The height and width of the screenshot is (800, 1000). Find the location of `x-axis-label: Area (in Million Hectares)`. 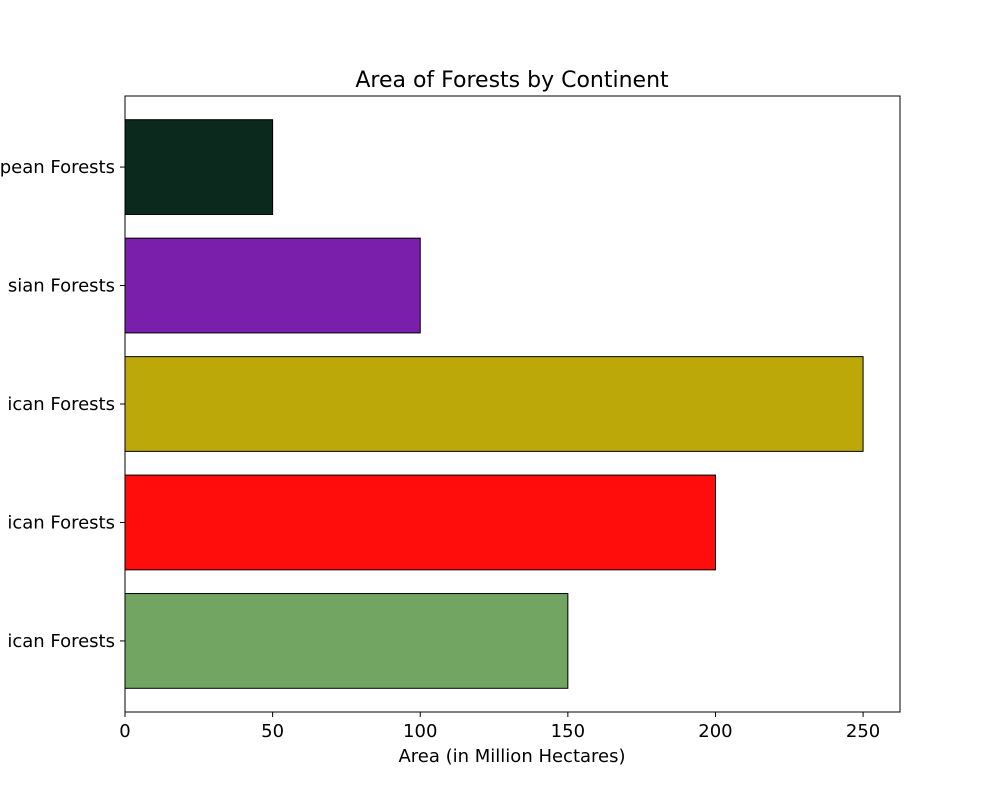

x-axis-label: Area (in Million Hectares) is located at coordinates (511, 756).